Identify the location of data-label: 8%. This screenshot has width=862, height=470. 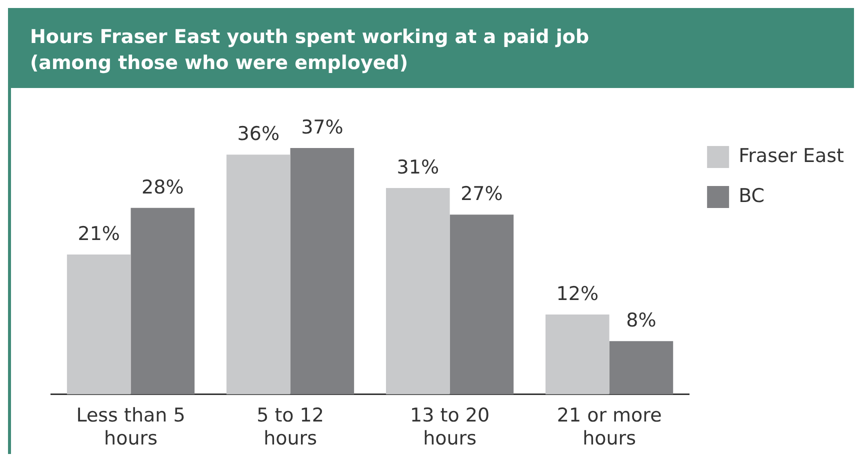
(641, 321).